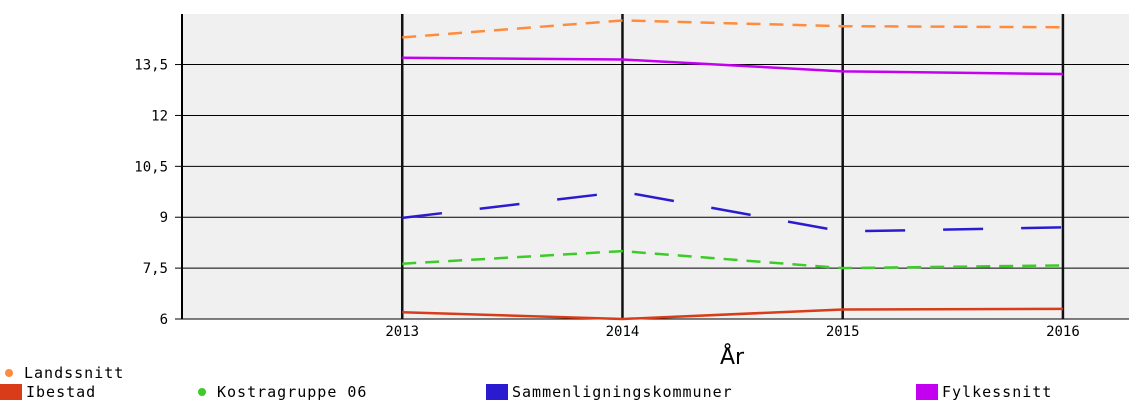 The image size is (1138, 405). What do you see at coordinates (622, 392) in the screenshot?
I see `legend-label: Sammenligningskommuner` at bounding box center [622, 392].